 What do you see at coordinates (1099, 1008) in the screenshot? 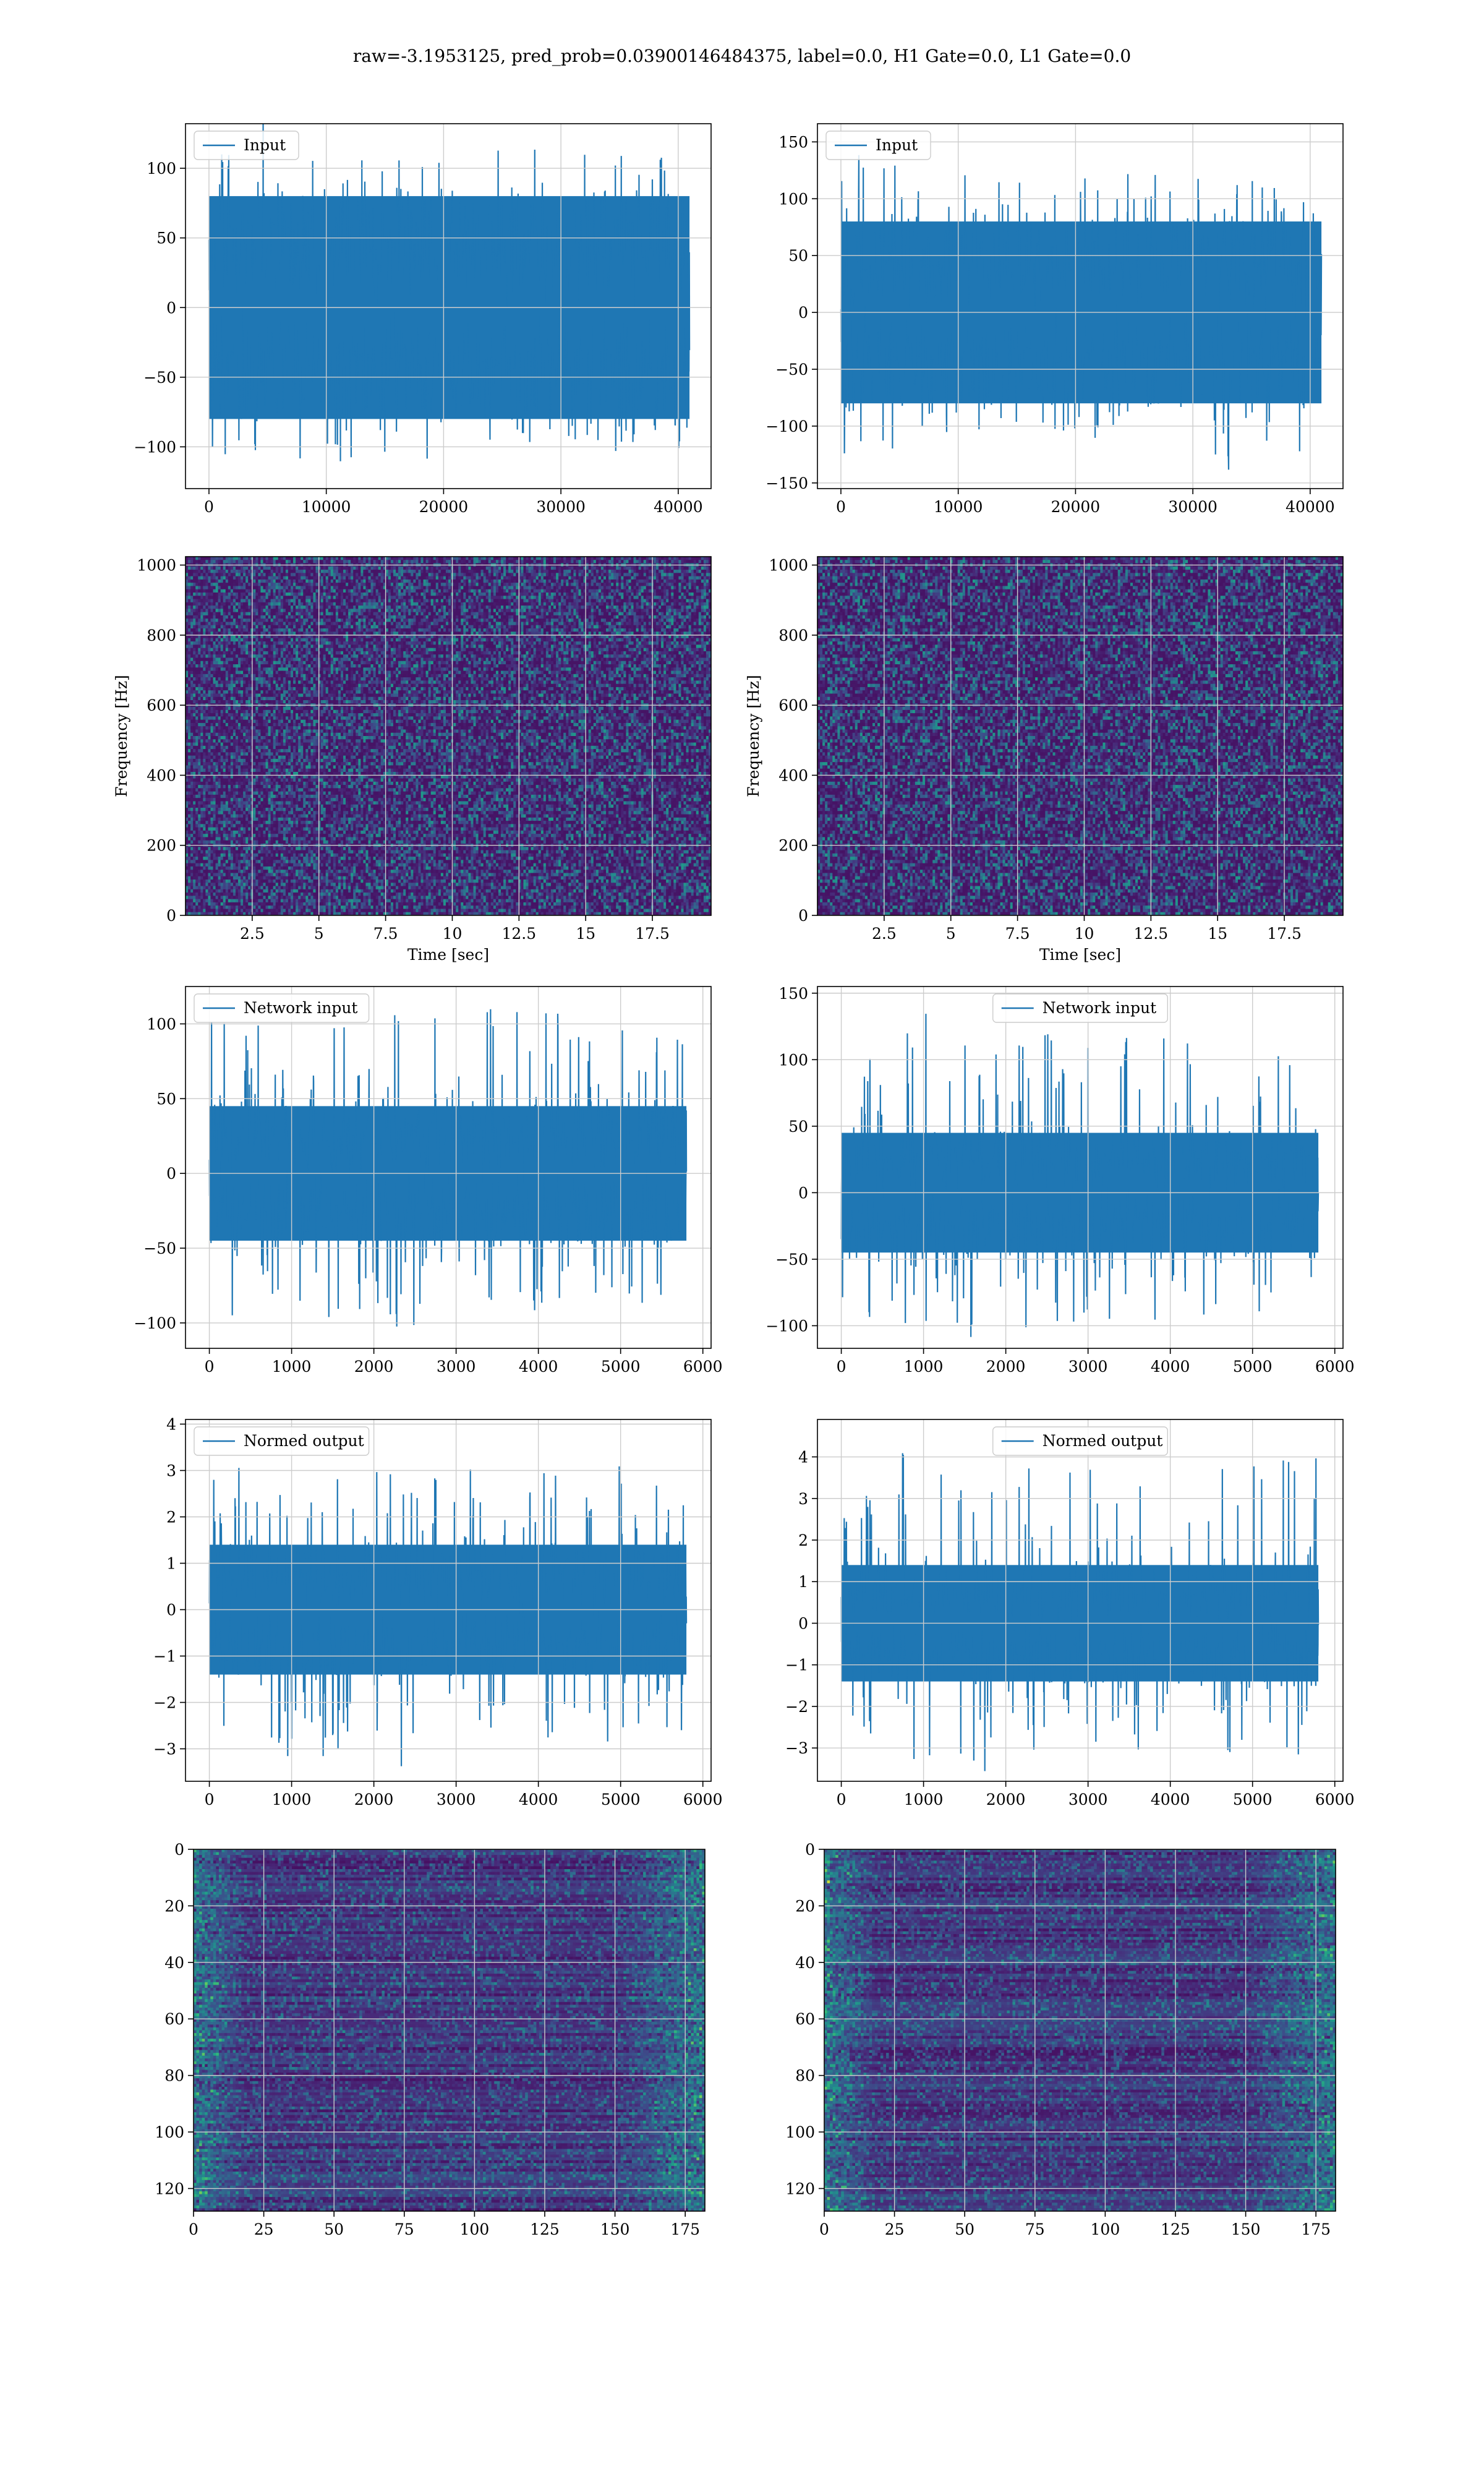
I see `legend-label: Network input` at bounding box center [1099, 1008].